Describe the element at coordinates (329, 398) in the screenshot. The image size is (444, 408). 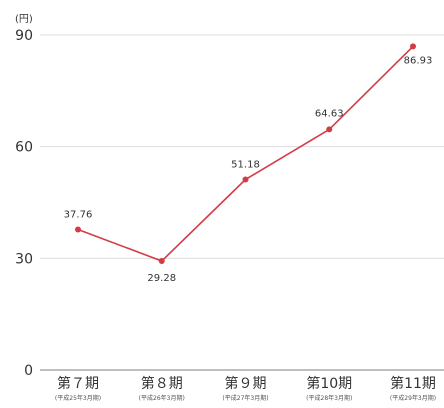
I see `x-category-sublabel: (平成28年3月期)` at that location.